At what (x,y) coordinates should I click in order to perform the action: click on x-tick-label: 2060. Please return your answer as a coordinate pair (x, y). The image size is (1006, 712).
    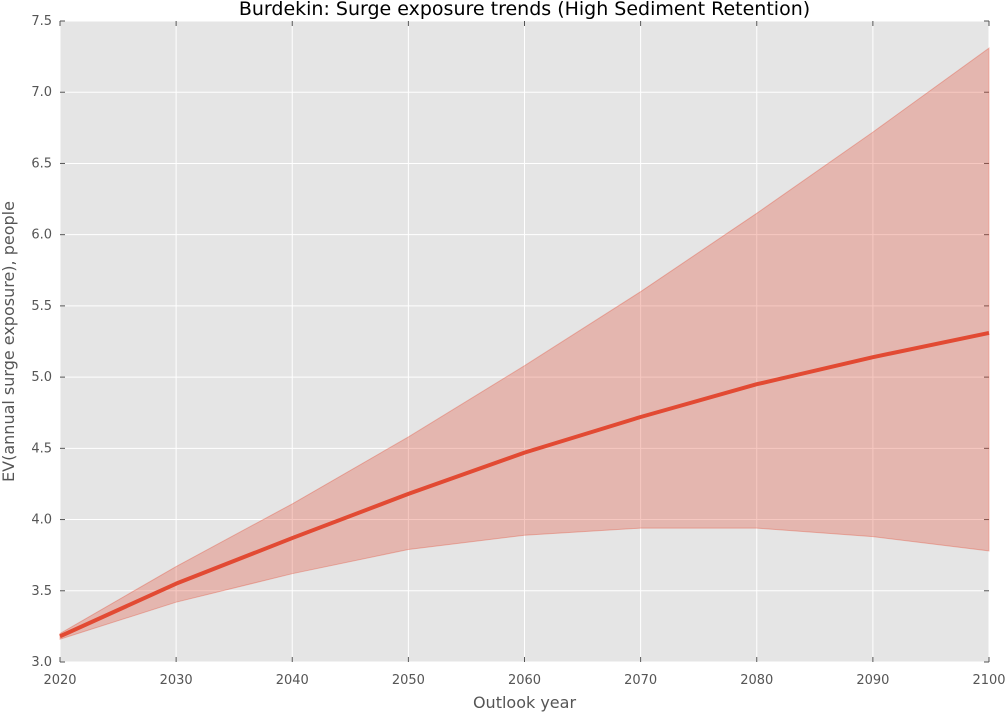
    Looking at the image, I should click on (524, 680).